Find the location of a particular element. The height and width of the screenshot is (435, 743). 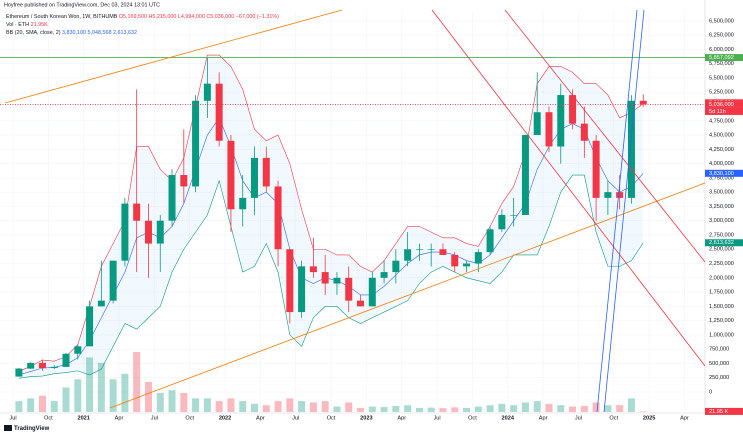

y-tick-label: 2,750,000 is located at coordinates (721, 235).